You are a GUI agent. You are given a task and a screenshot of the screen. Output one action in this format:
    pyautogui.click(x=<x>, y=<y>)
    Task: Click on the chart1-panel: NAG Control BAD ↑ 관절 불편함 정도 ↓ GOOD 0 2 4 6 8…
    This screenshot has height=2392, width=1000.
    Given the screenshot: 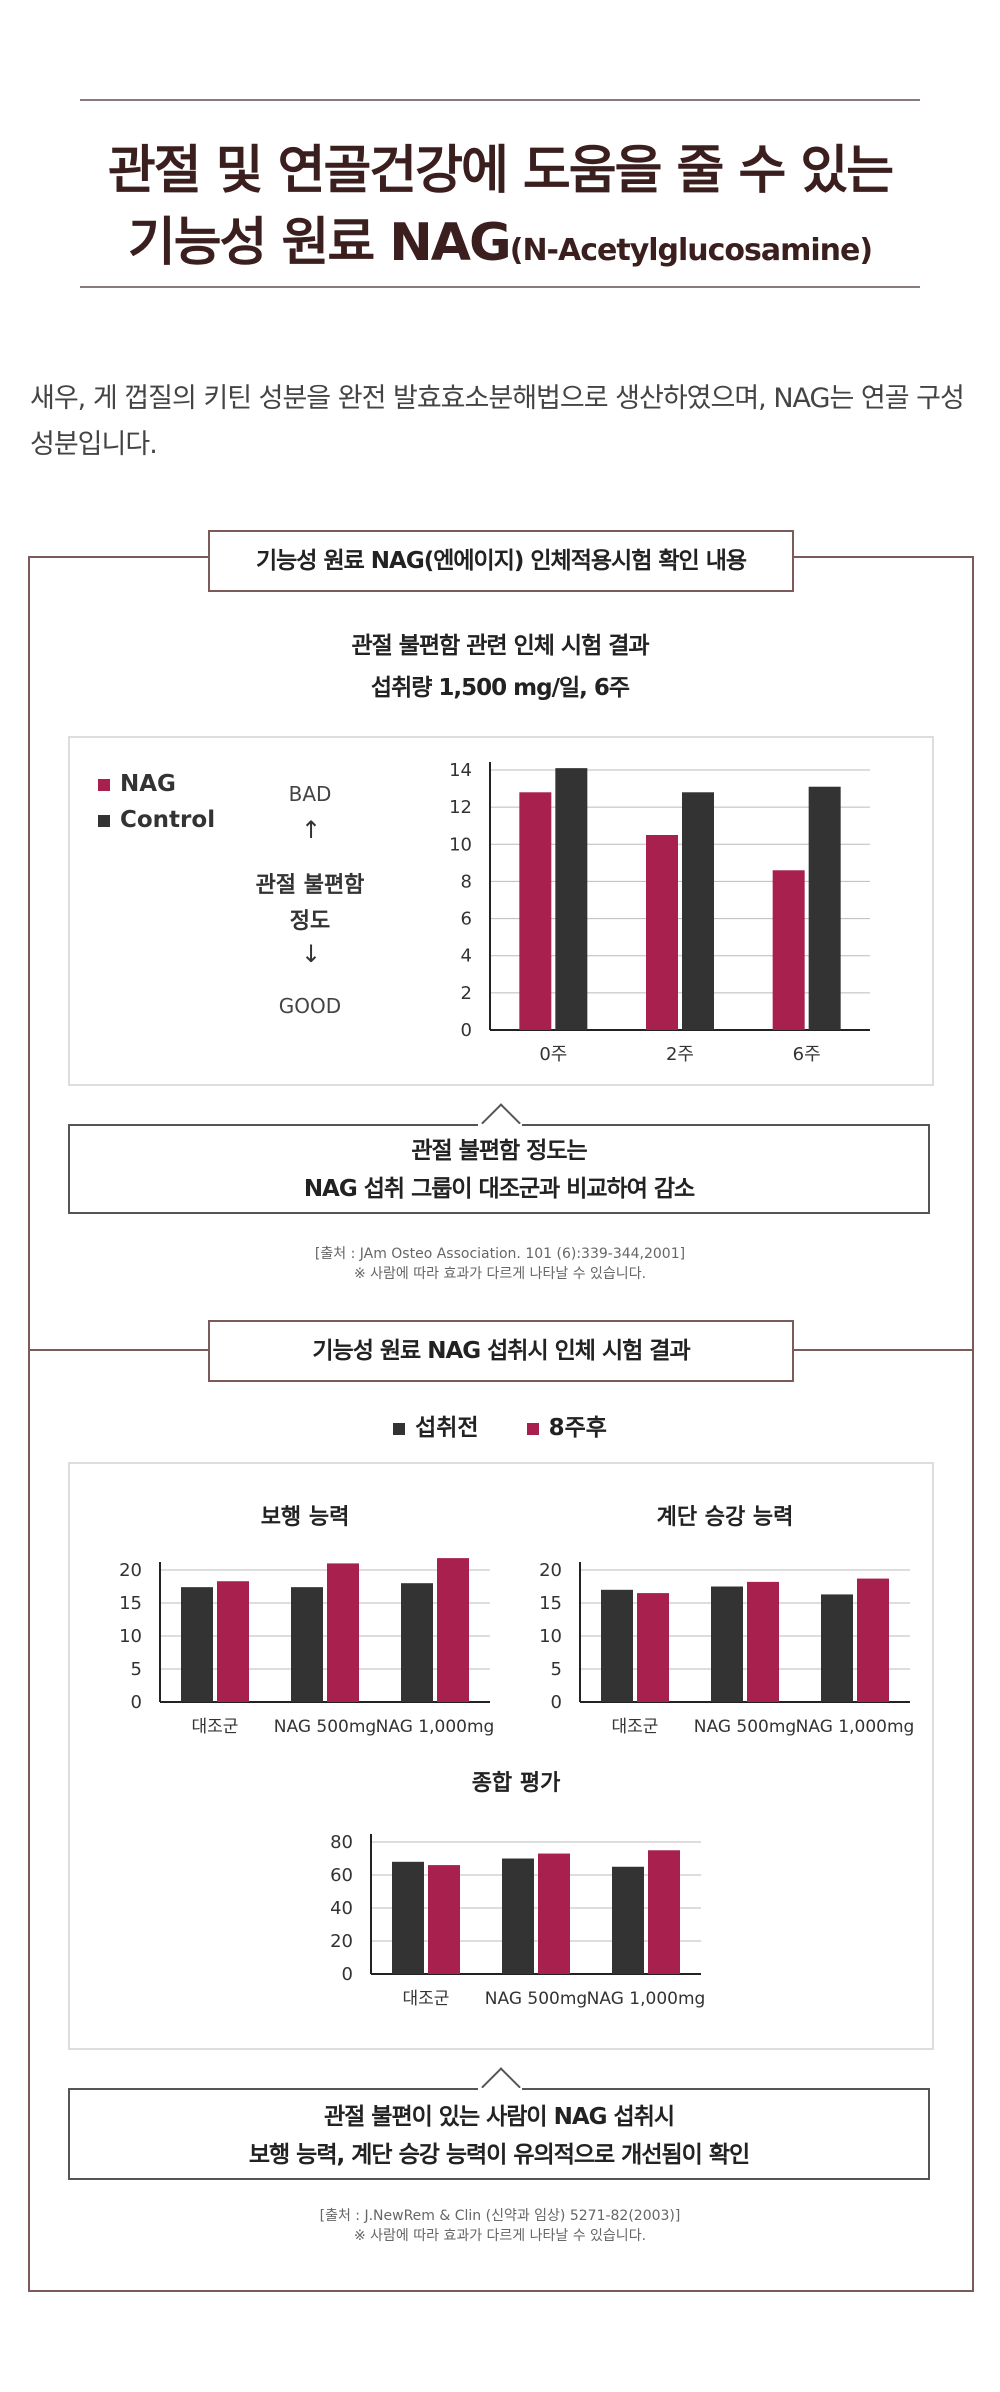 What is the action you would take?
    pyautogui.click(x=501, y=911)
    